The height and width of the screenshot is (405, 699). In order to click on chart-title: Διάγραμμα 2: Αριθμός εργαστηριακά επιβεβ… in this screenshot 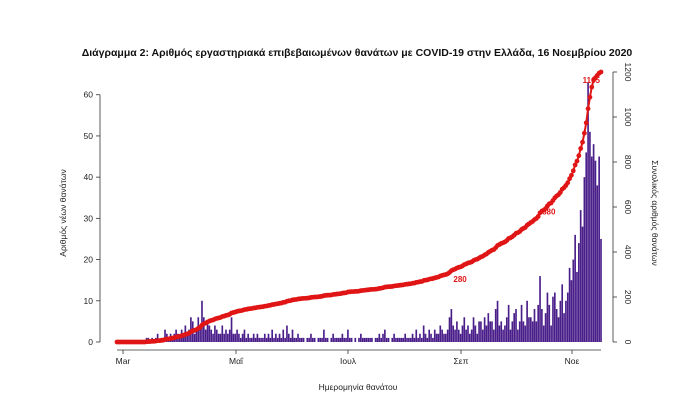, I will do `click(357, 53)`.